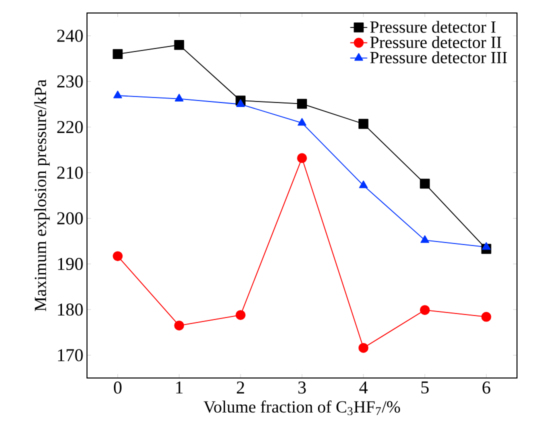  I want to click on x-tick-label: 3, so click(302, 388).